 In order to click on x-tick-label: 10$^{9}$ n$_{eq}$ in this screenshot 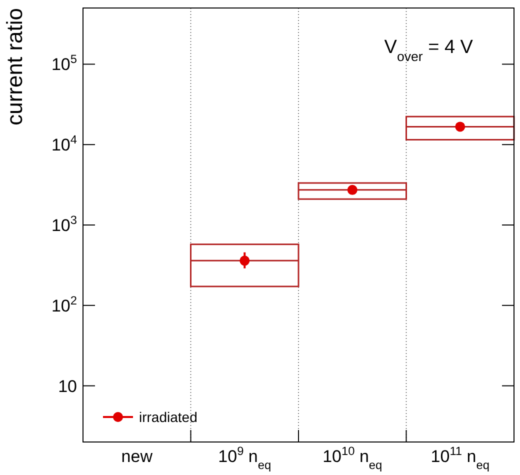, I will do `click(245, 458)`.